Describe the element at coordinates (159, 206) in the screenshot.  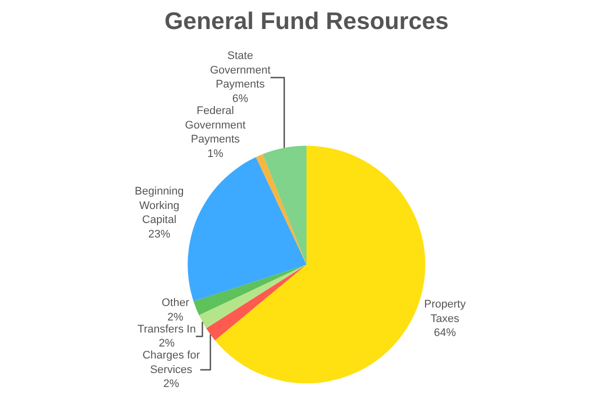
I see `slice-label: Beginning Working Capital` at that location.